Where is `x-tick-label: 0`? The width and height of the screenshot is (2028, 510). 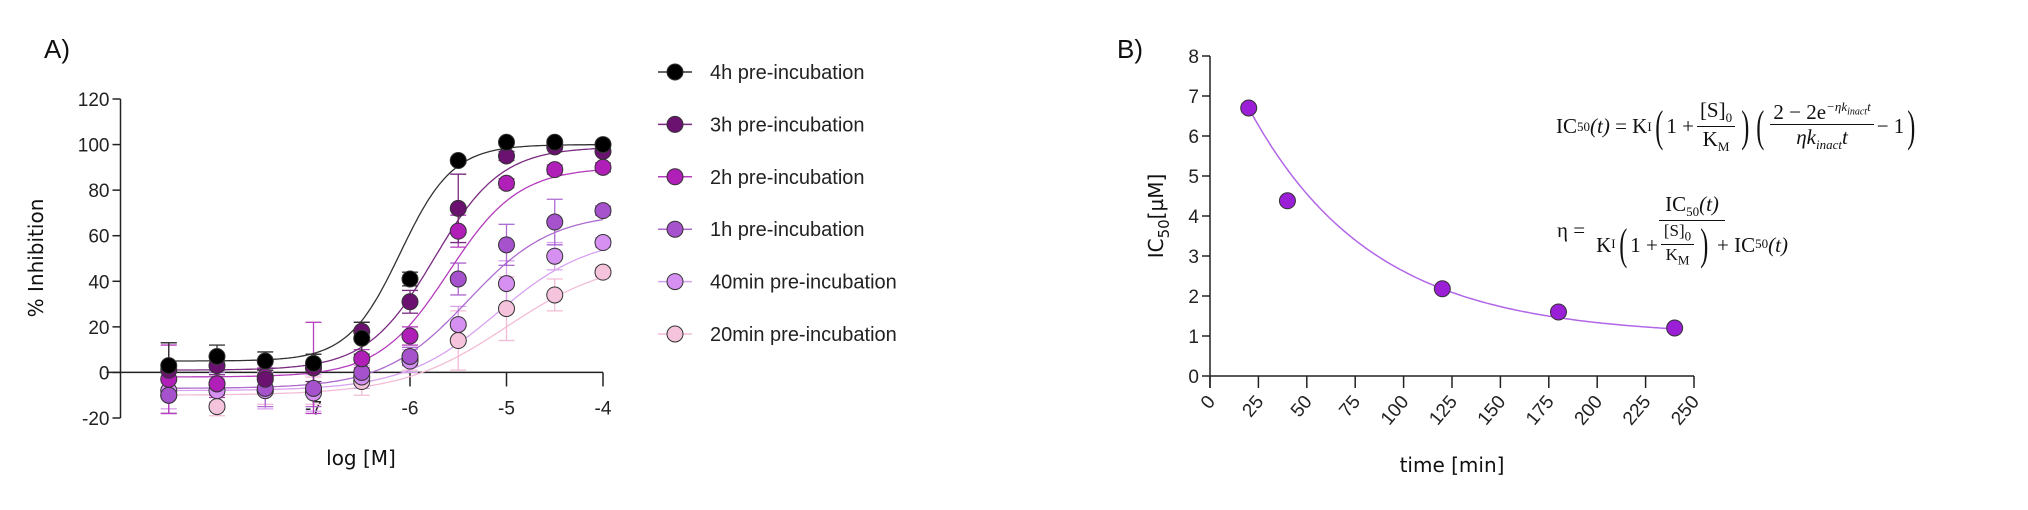 x-tick-label: 0 is located at coordinates (1208, 403).